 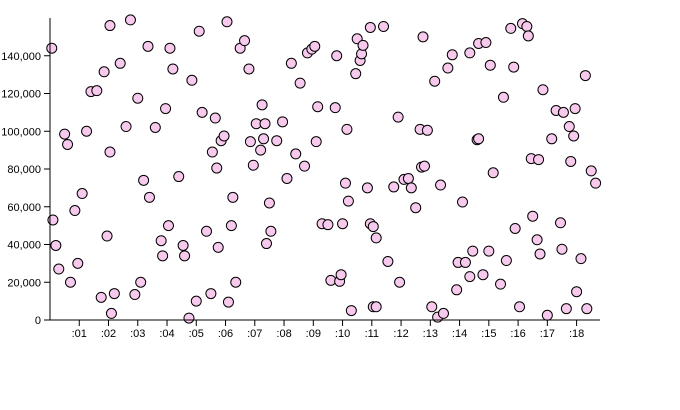 I want to click on x-tick-label: :14, so click(x=459, y=334).